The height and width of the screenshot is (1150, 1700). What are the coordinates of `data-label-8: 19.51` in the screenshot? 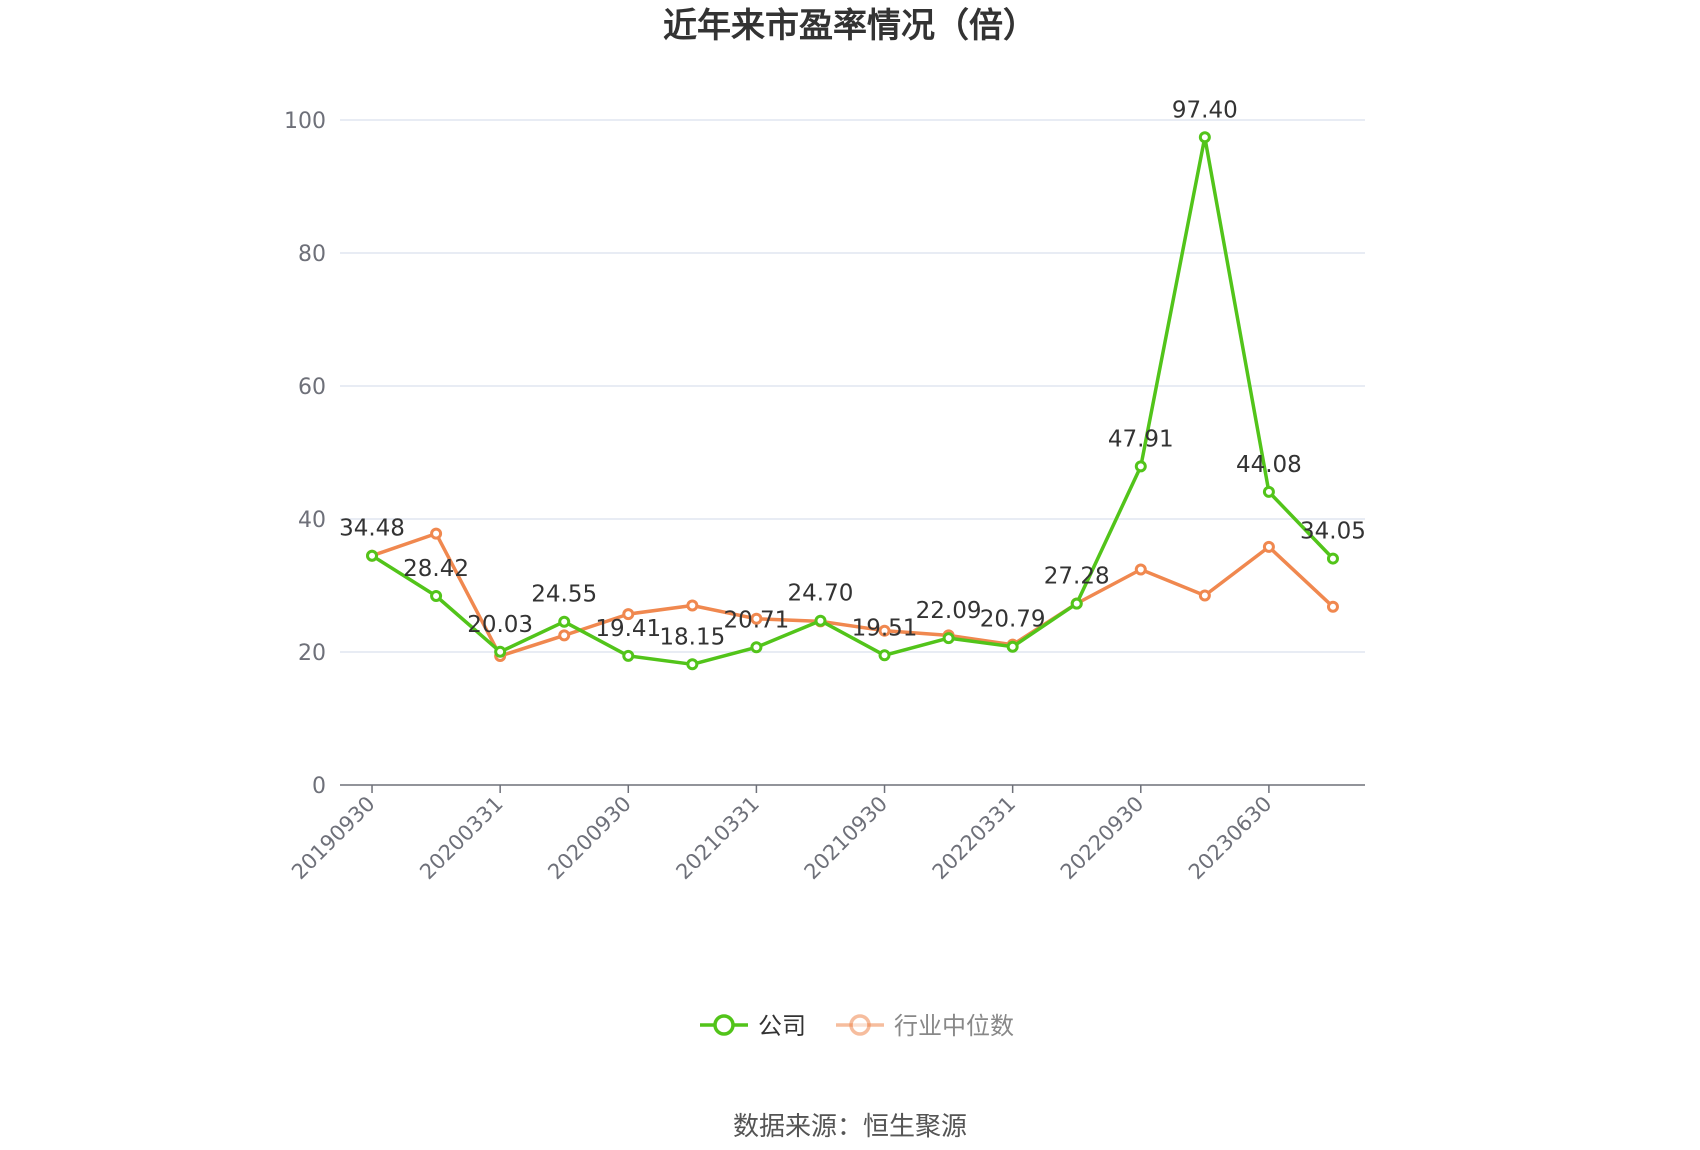 It's located at (885, 628).